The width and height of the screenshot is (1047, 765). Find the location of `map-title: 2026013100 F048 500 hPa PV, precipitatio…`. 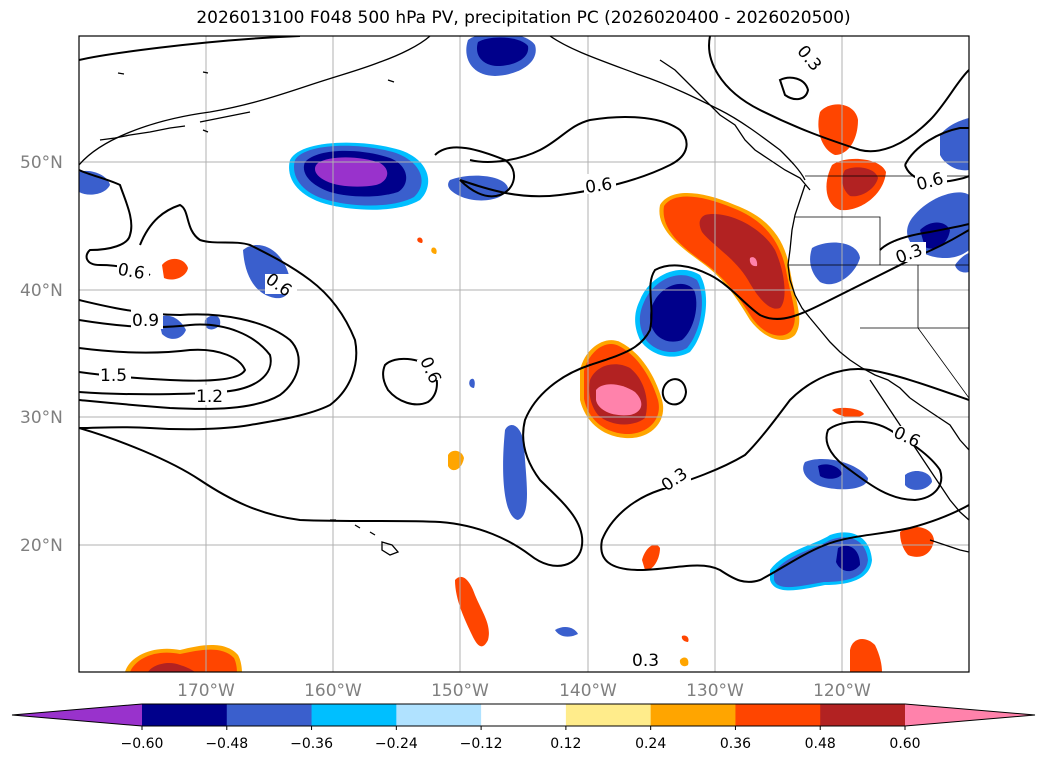

map-title: 2026013100 F048 500 hPa PV, precipitatio… is located at coordinates (523, 18).